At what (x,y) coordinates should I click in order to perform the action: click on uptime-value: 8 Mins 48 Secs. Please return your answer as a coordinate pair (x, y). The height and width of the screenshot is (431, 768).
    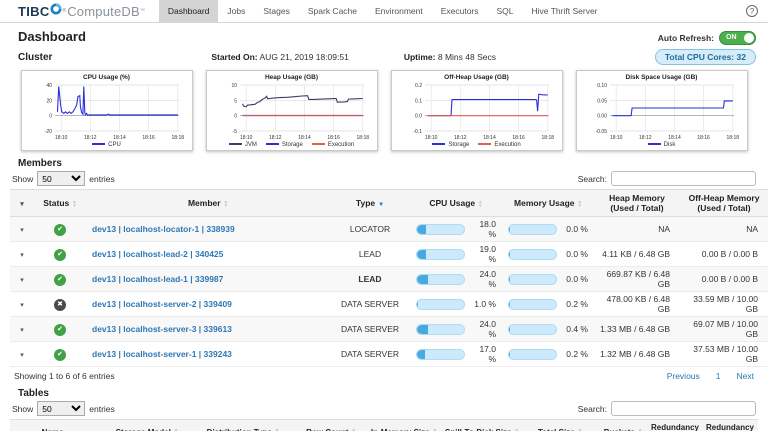
    Looking at the image, I should click on (466, 57).